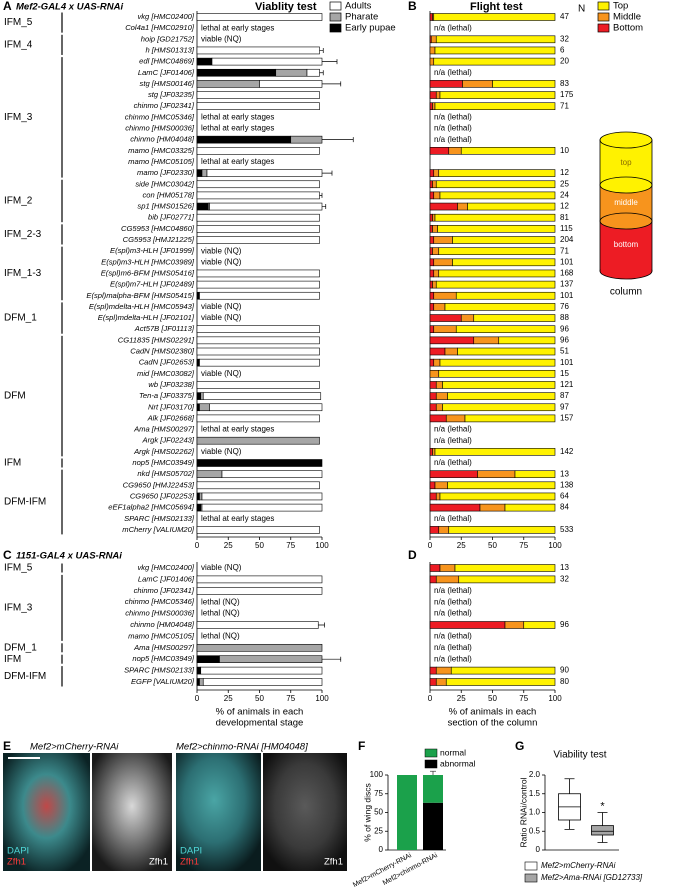  I want to click on n-value: 204, so click(567, 239).